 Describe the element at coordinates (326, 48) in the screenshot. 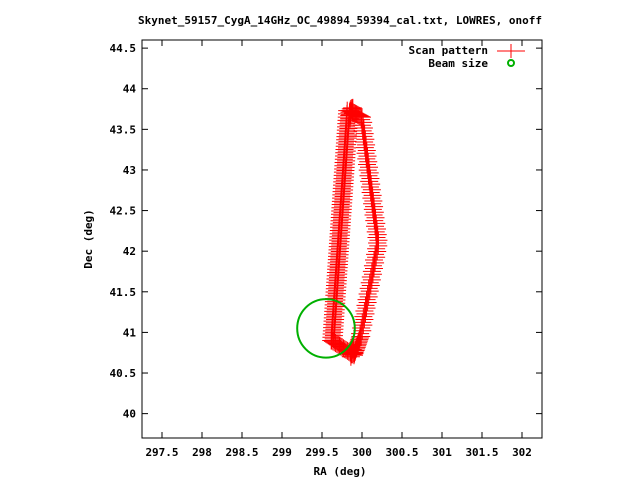

I see `y-tick: 44.5` at that location.